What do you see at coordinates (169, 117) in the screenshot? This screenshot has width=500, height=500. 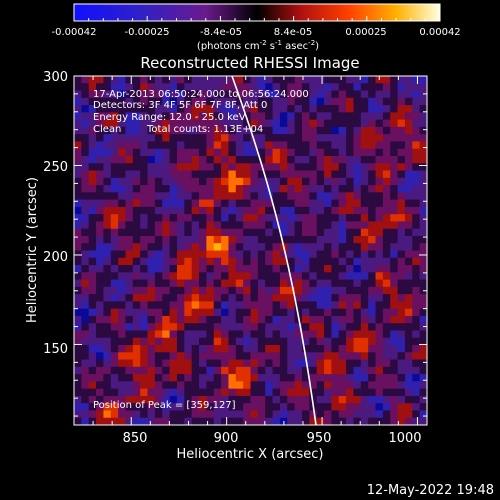 I see `annotation-energy-range: Energy Range: 12.0 - 25.0 keV` at bounding box center [169, 117].